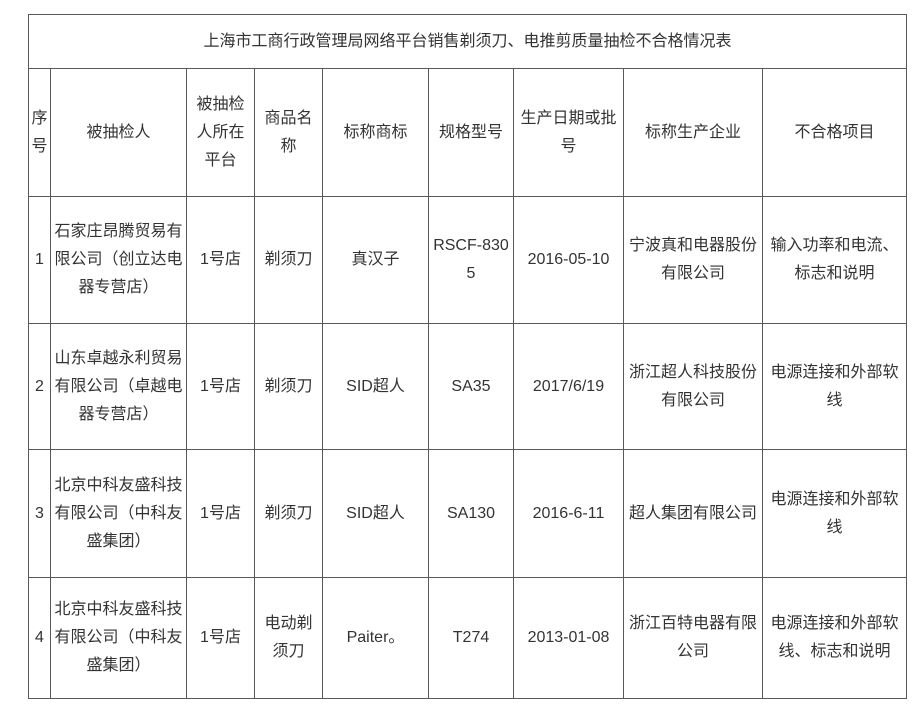  Describe the element at coordinates (693, 260) in the screenshot. I see `table-cell: 宁波真和电器股份有限公司` at that location.